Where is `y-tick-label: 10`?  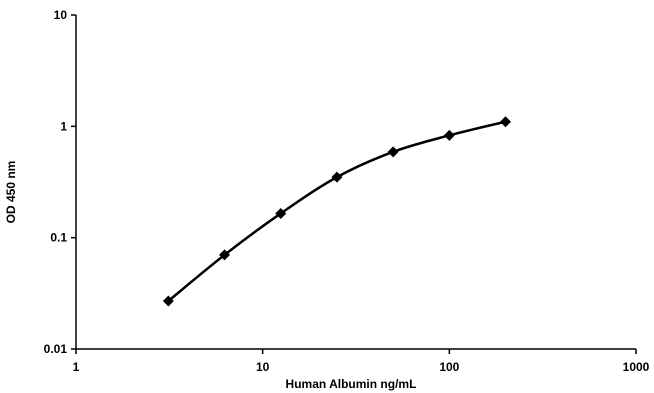
y-tick-label: 10 is located at coordinates (61, 15).